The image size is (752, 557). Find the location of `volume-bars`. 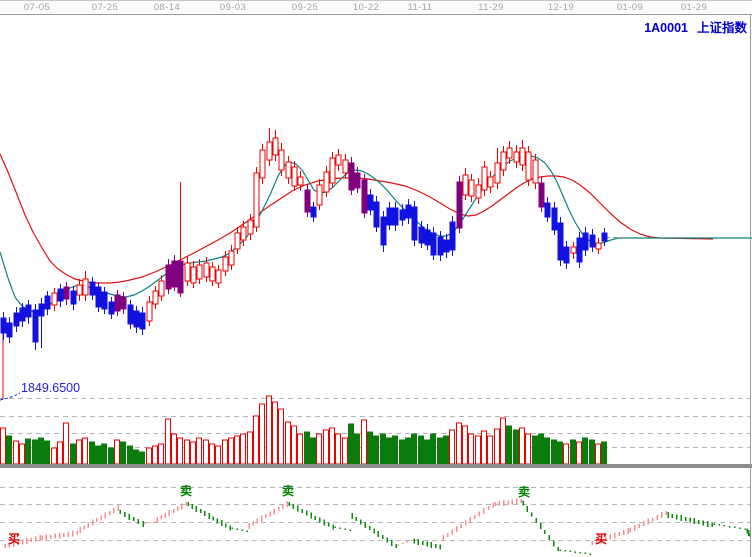

volume-bars is located at coordinates (303, 430).